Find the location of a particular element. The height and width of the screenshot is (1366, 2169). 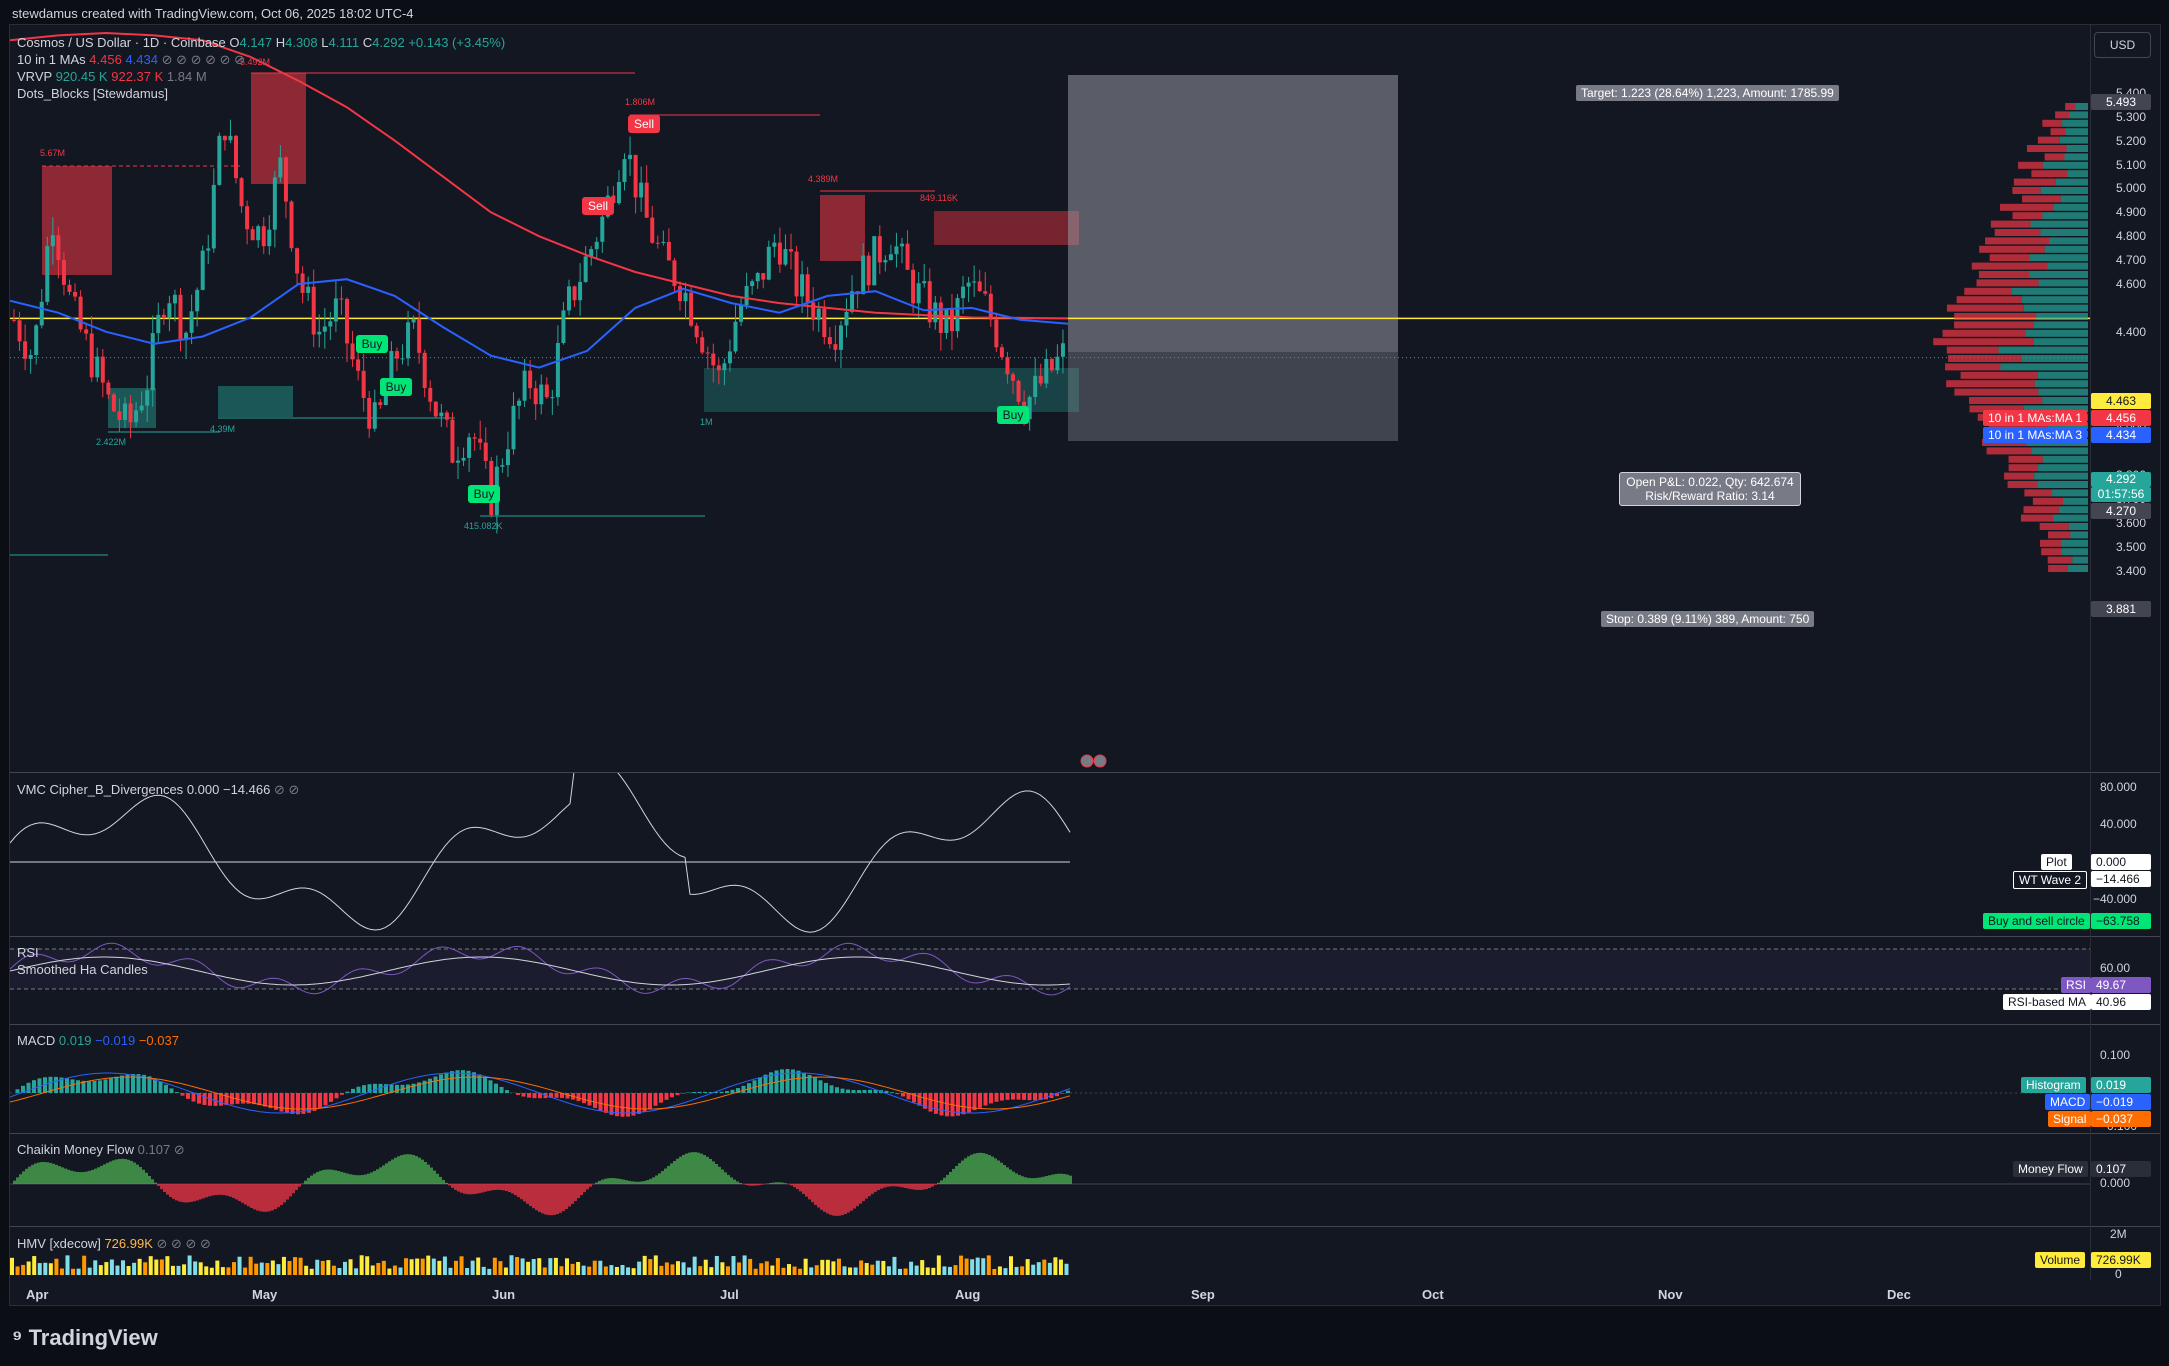

ma1-line is located at coordinates (539, 175).